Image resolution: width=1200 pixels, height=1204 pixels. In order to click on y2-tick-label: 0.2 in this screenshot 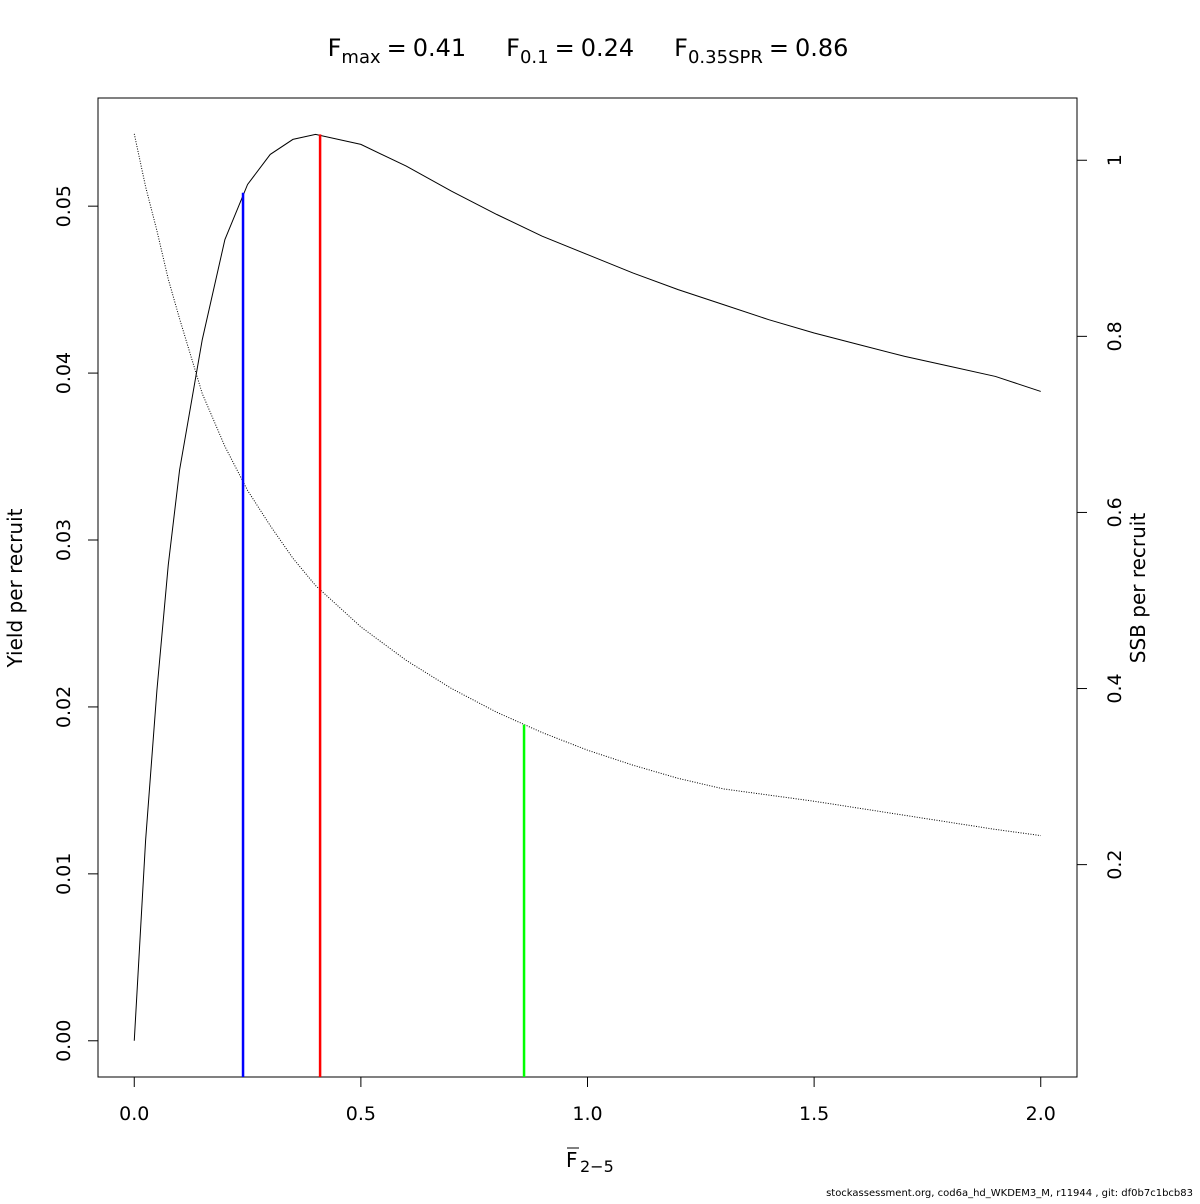, I will do `click(1115, 865)`.